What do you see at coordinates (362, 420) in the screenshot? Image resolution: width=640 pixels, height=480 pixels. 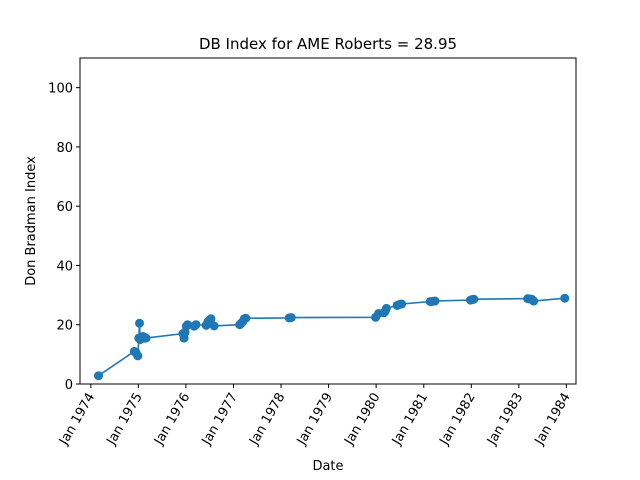 I see `x-tick-label: Jan 1980` at bounding box center [362, 420].